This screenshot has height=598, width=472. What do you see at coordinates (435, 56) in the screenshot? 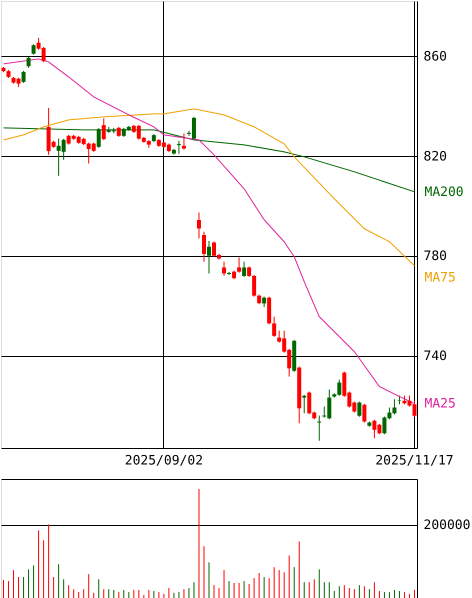
I see `y-tick-label: 860` at bounding box center [435, 56].